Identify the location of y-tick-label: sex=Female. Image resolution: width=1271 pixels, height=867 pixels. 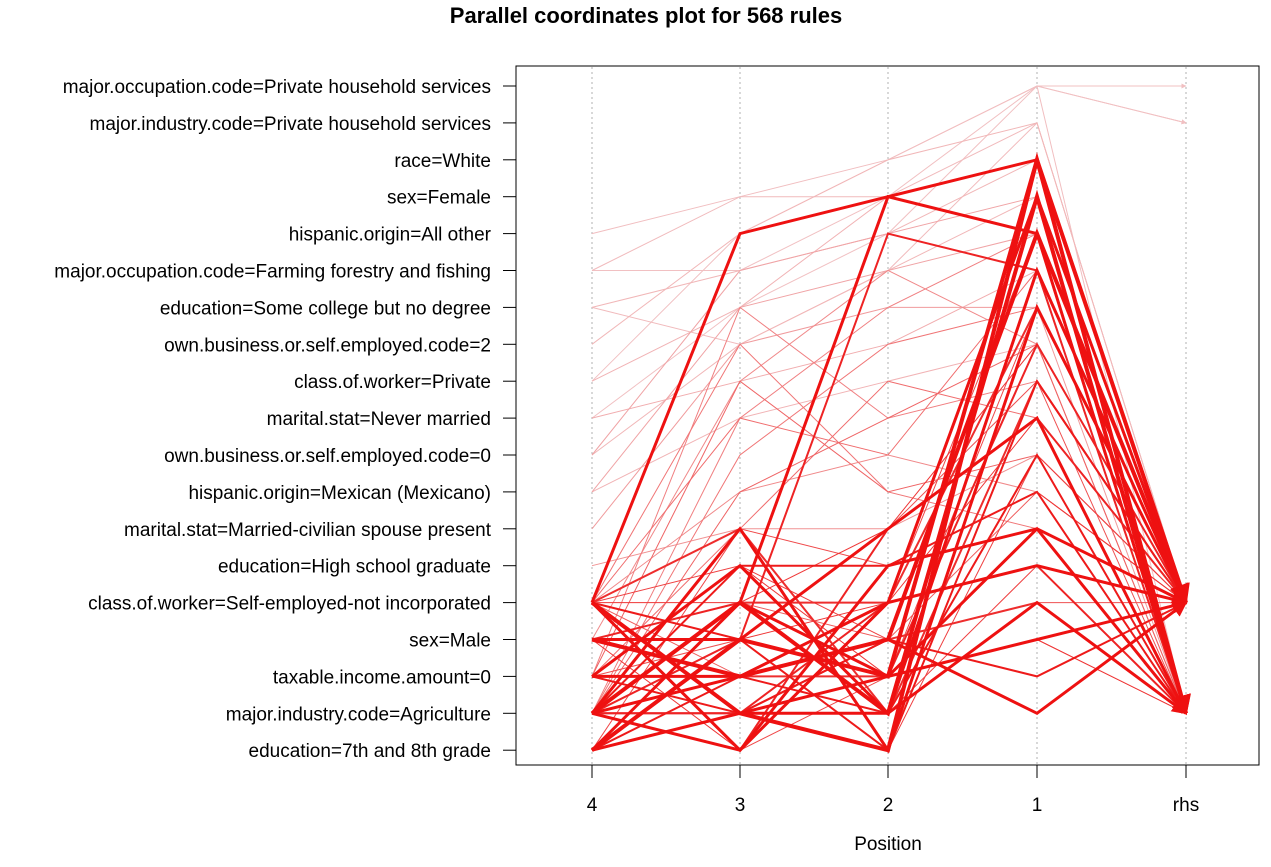
(439, 198).